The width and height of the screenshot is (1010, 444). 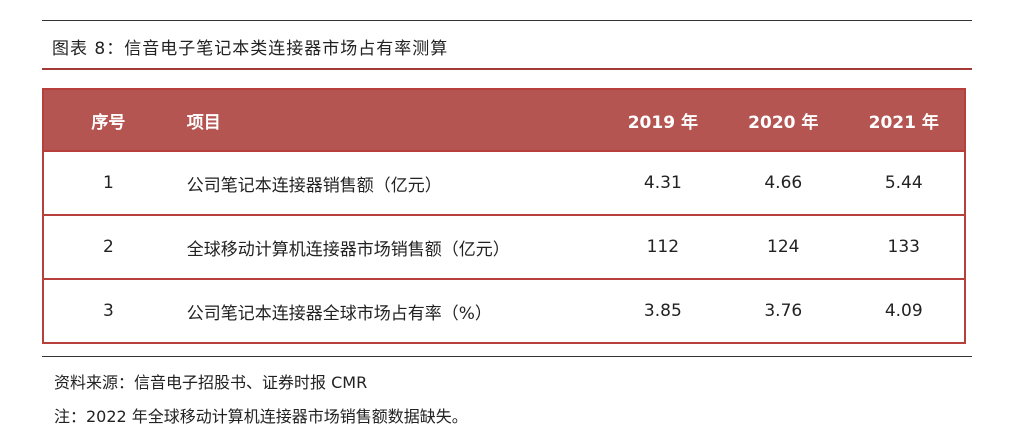 I want to click on table-cell: 4.66, so click(x=783, y=183).